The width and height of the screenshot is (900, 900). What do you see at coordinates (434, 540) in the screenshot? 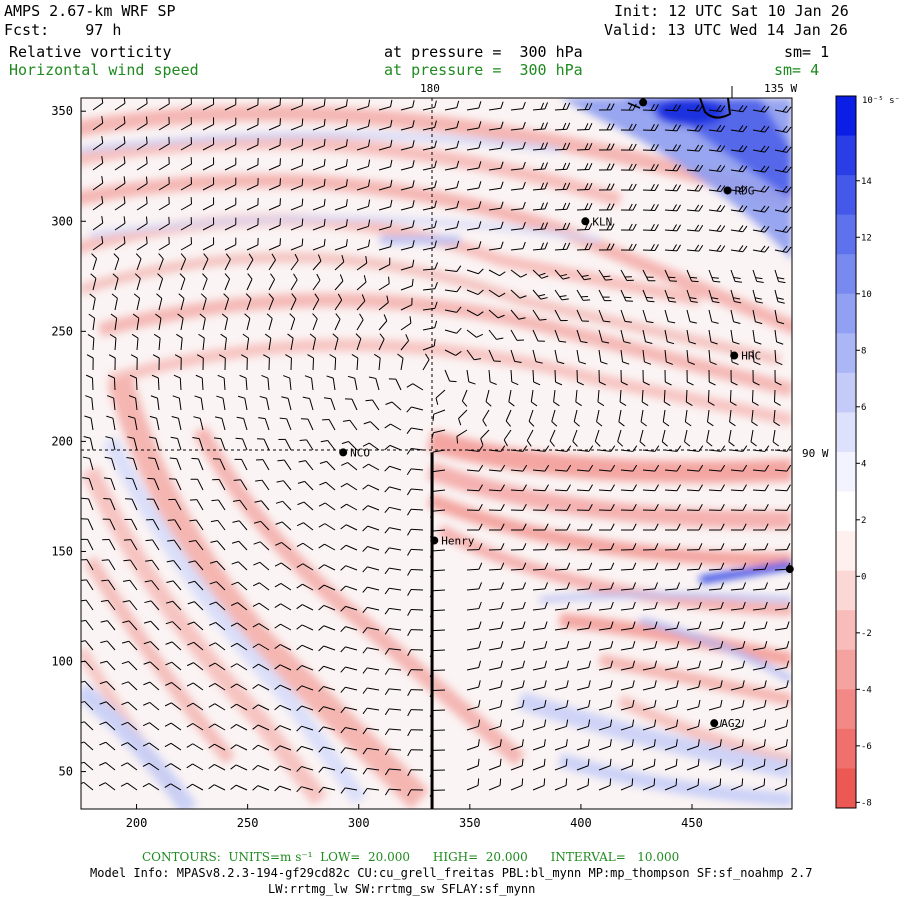
I see `station-dot` at bounding box center [434, 540].